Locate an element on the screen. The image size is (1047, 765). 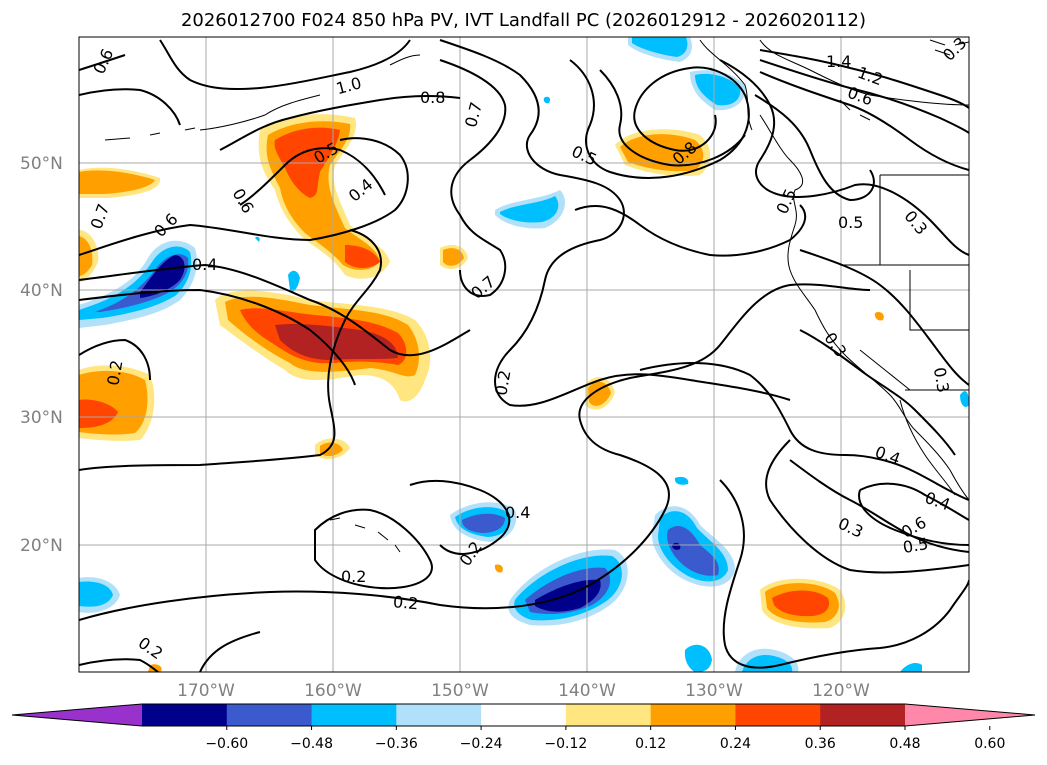
colorbar-outline is located at coordinates (523, 715).